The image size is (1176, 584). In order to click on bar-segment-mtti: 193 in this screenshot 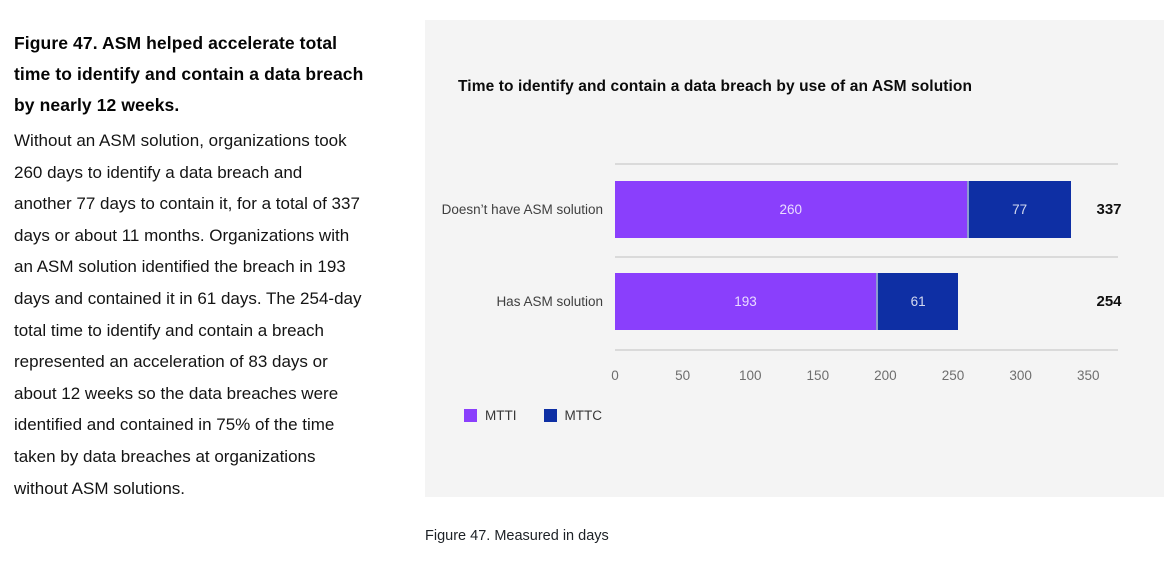, I will do `click(745, 301)`.